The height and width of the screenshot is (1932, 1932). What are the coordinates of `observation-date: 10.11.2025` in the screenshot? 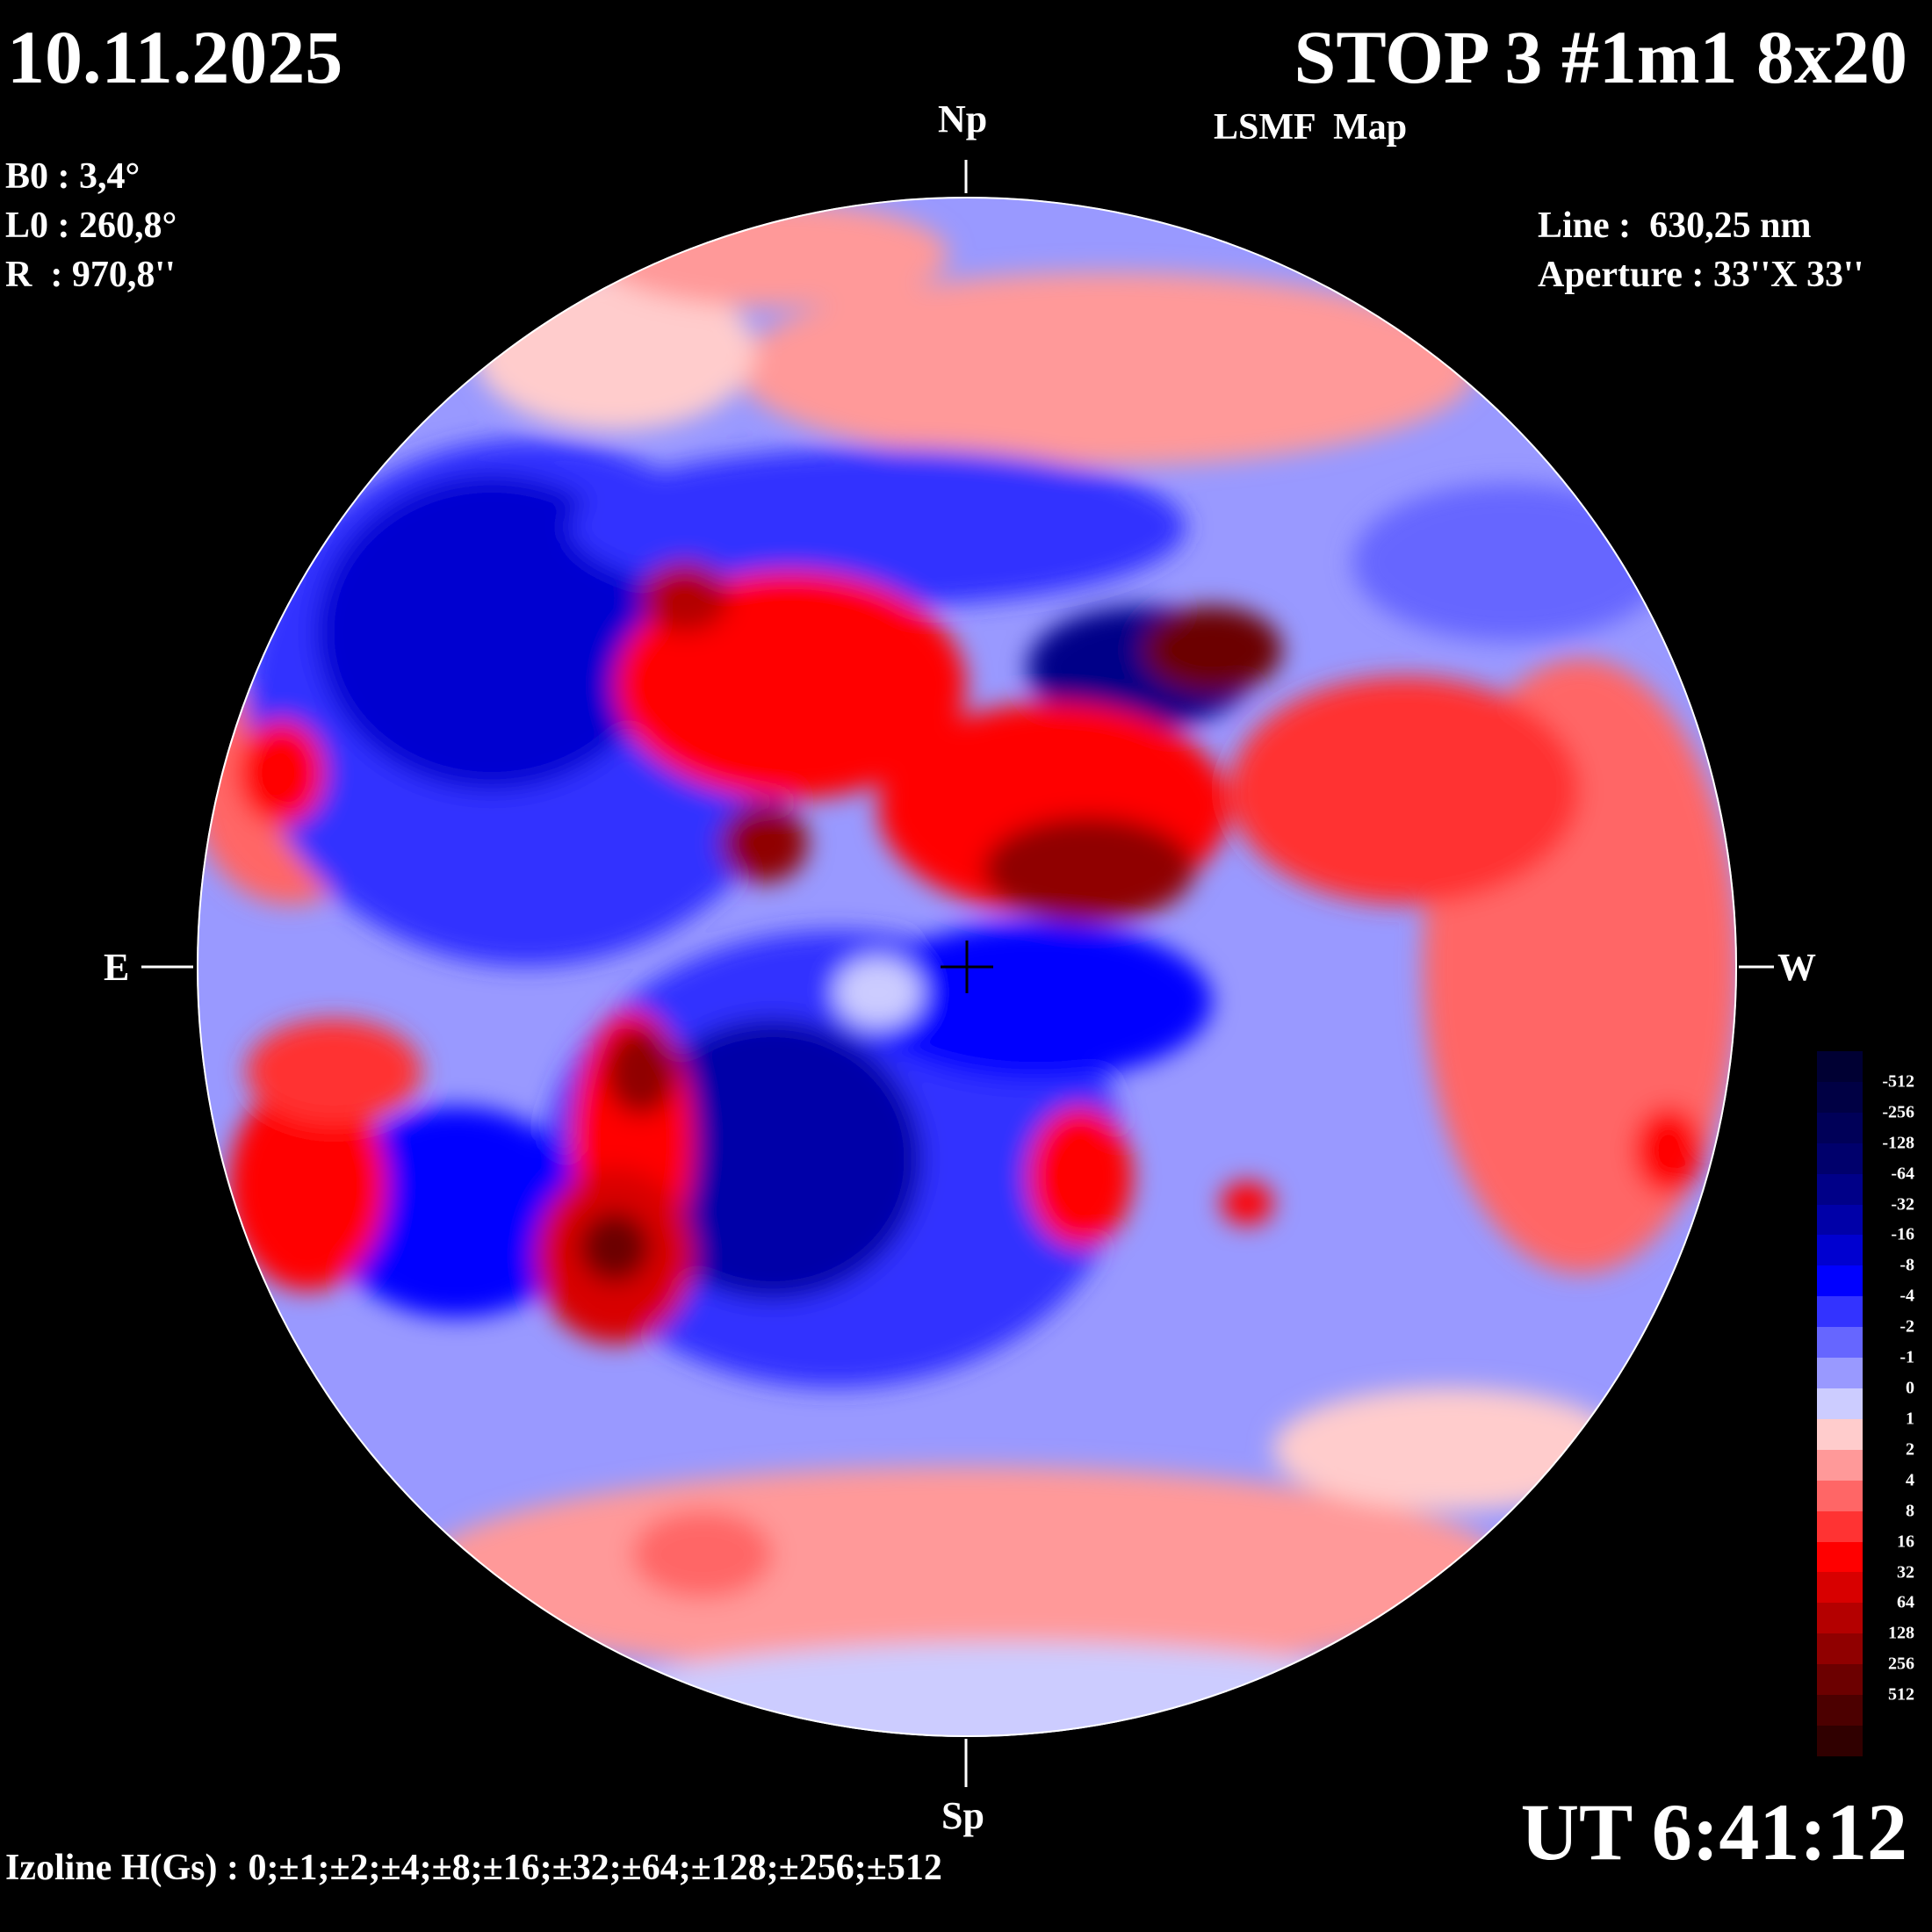 It's located at (175, 57).